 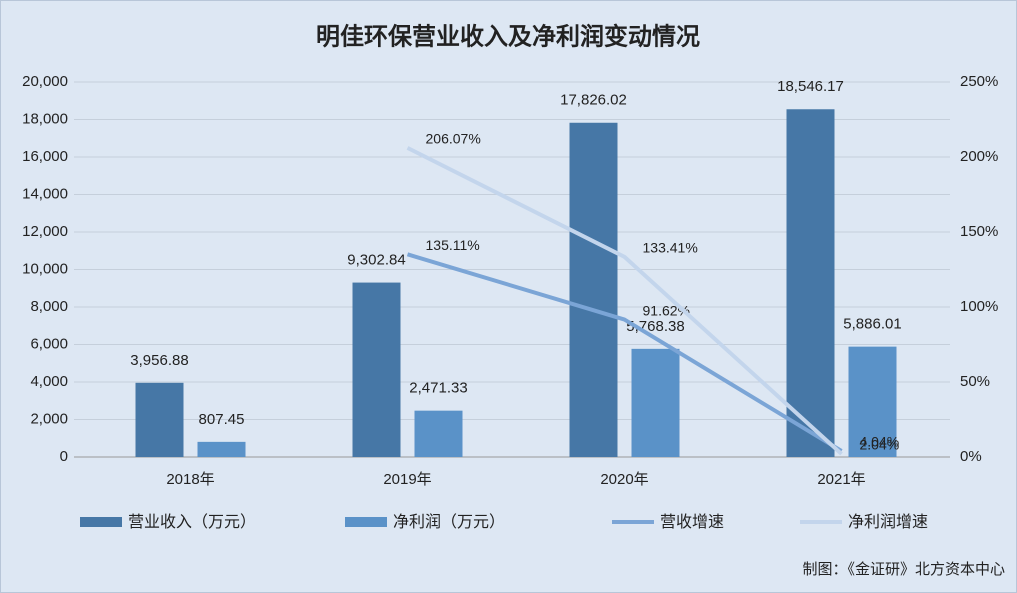 What do you see at coordinates (64, 456) in the screenshot?
I see `y-tick-label: 0` at bounding box center [64, 456].